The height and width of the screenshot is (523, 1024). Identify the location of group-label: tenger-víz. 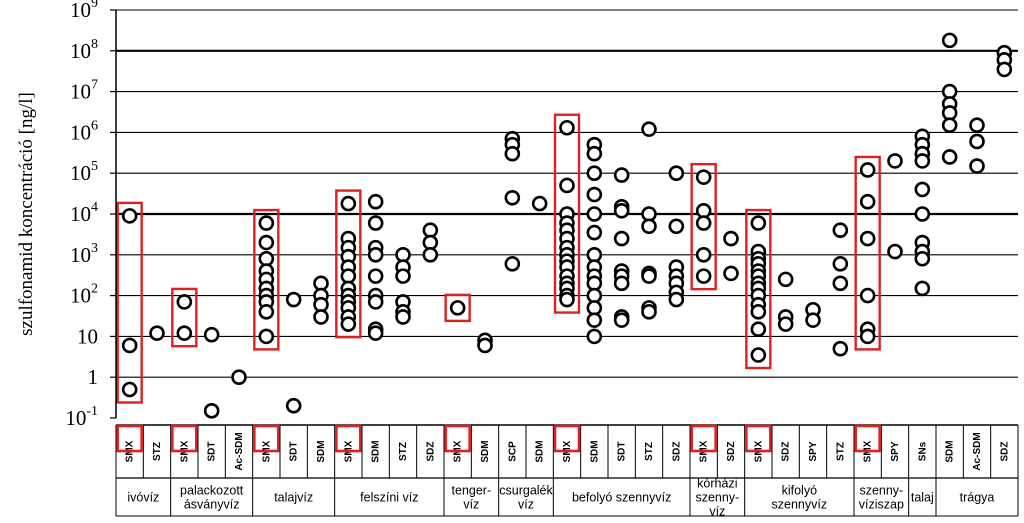
(472, 498).